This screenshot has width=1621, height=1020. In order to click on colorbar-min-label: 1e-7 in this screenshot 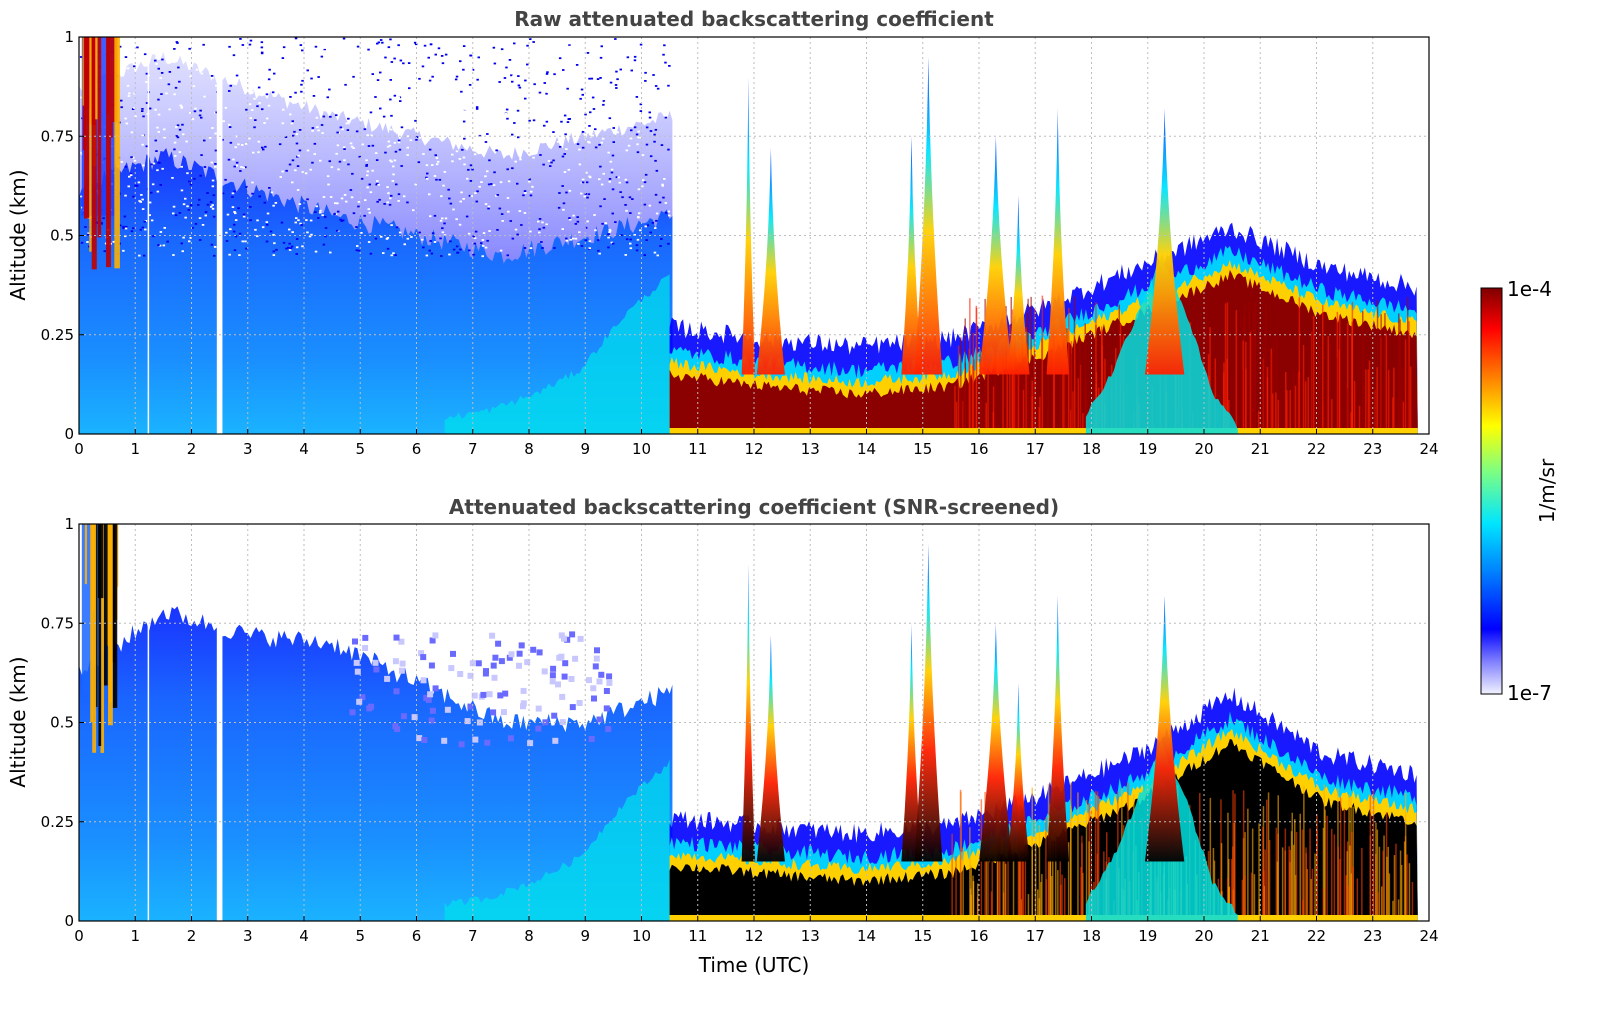, I will do `click(1529, 693)`.